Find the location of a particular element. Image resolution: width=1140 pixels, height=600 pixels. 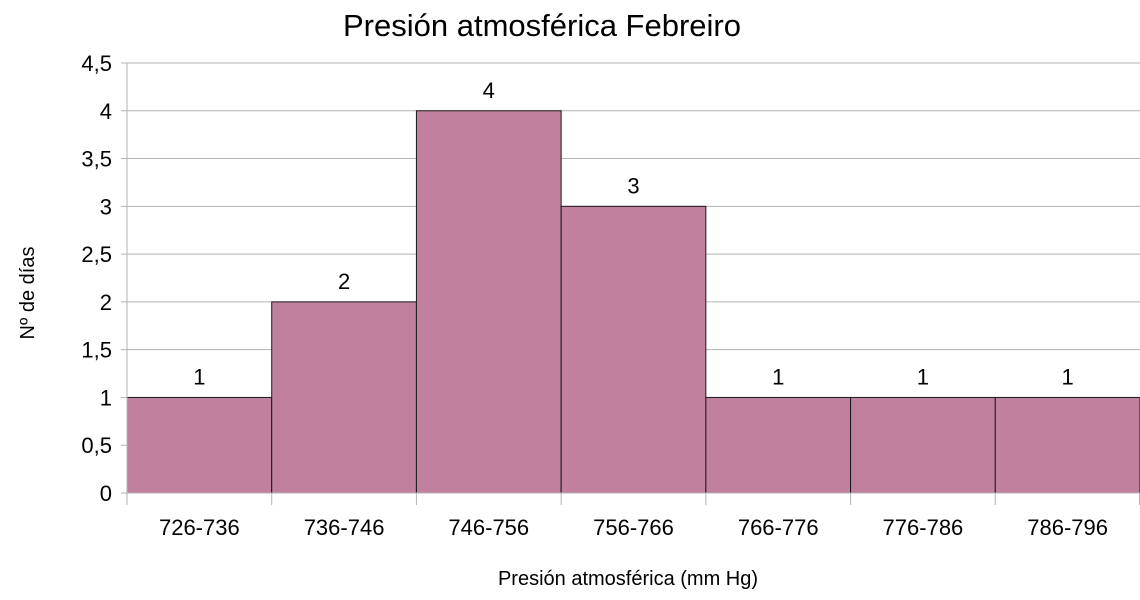

data-label: 2 is located at coordinates (344, 281).